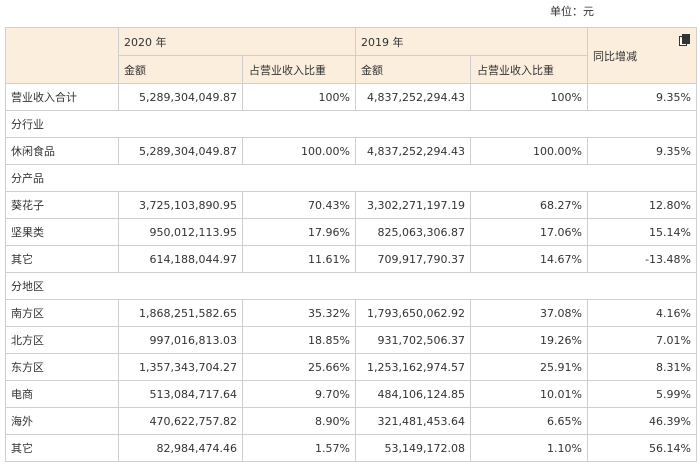  Describe the element at coordinates (471, 41) in the screenshot. I see `header-year-2019: 2019 年` at that location.